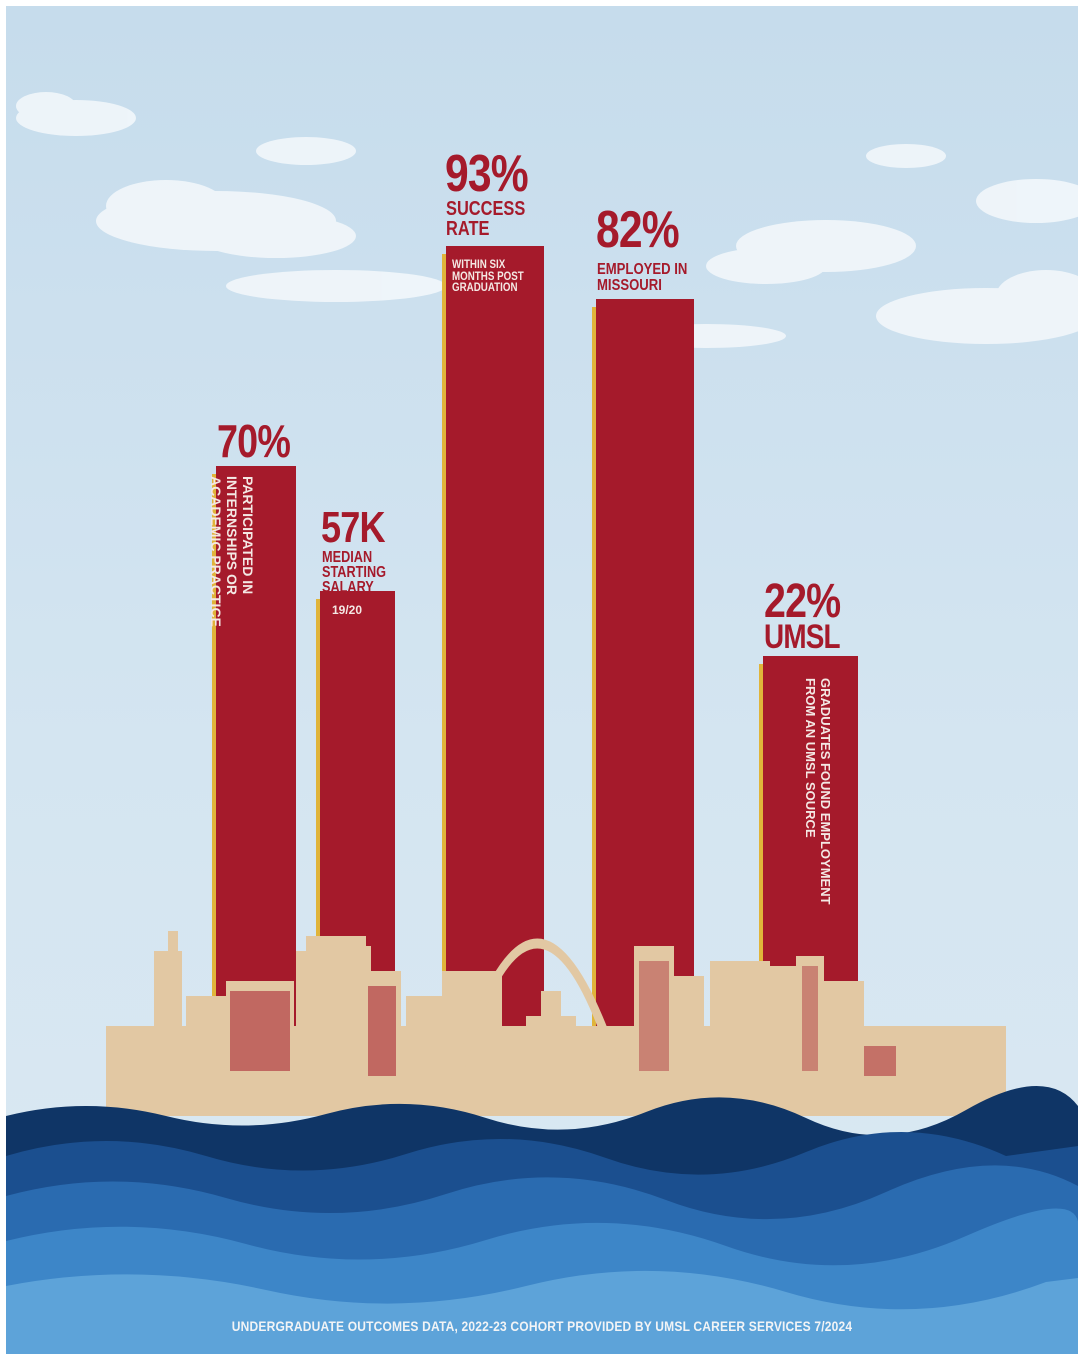  I want to click on gateway-arch, so click(538, 1009).